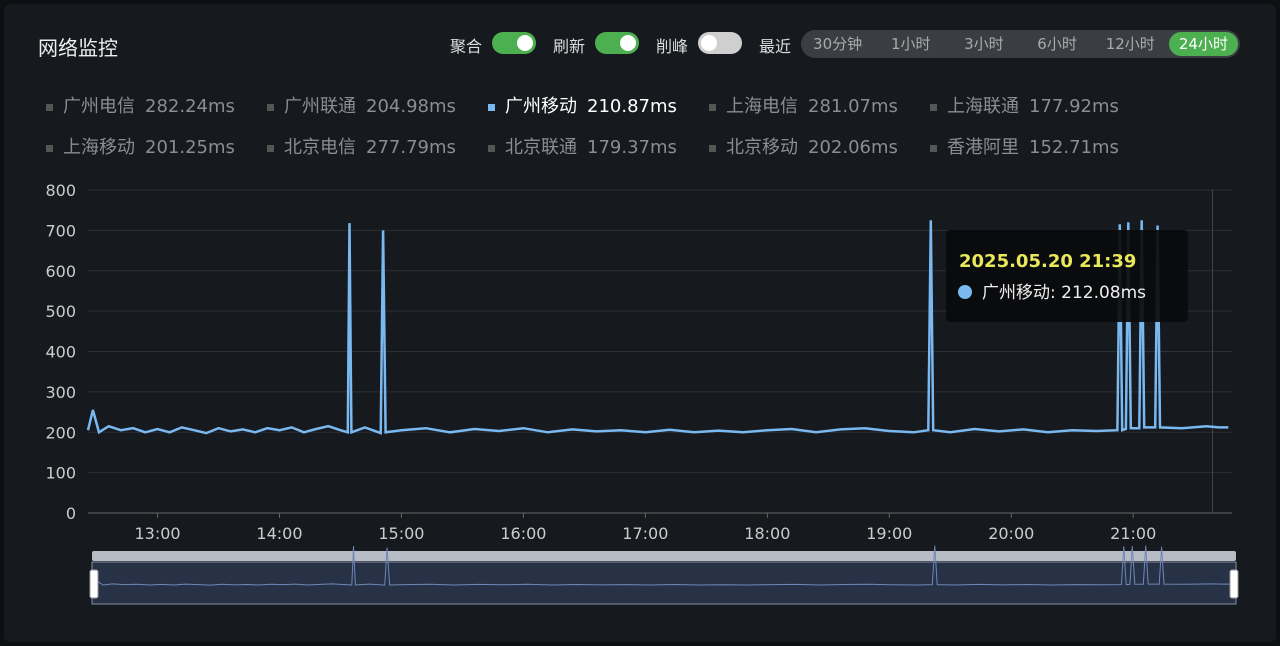 The height and width of the screenshot is (646, 1280). What do you see at coordinates (60, 271) in the screenshot?
I see `y-tick-label: 600` at bounding box center [60, 271].